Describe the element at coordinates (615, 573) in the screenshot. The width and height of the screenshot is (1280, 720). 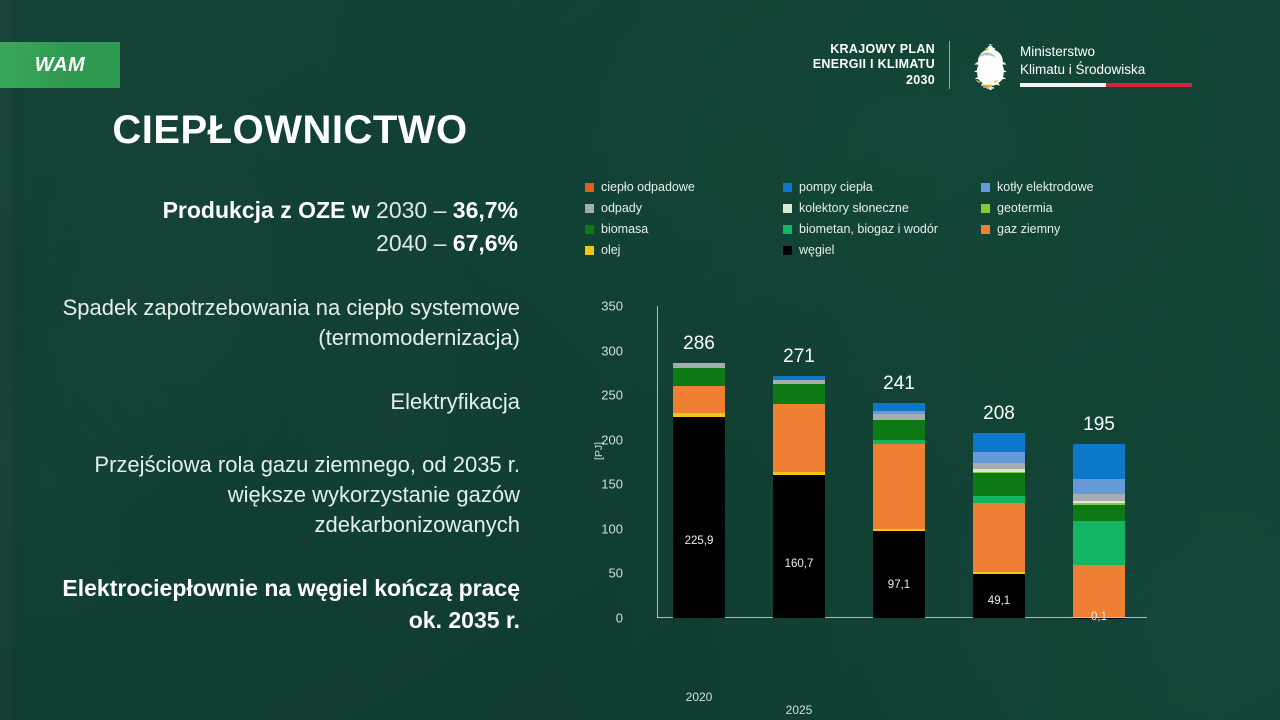
I see `y-axis-tick-label: 50` at that location.